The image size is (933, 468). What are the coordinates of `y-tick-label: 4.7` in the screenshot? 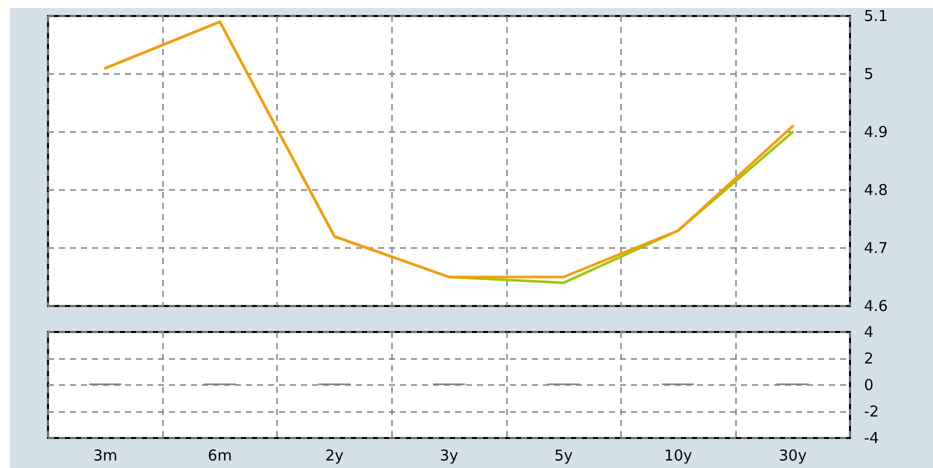 It's located at (876, 248).